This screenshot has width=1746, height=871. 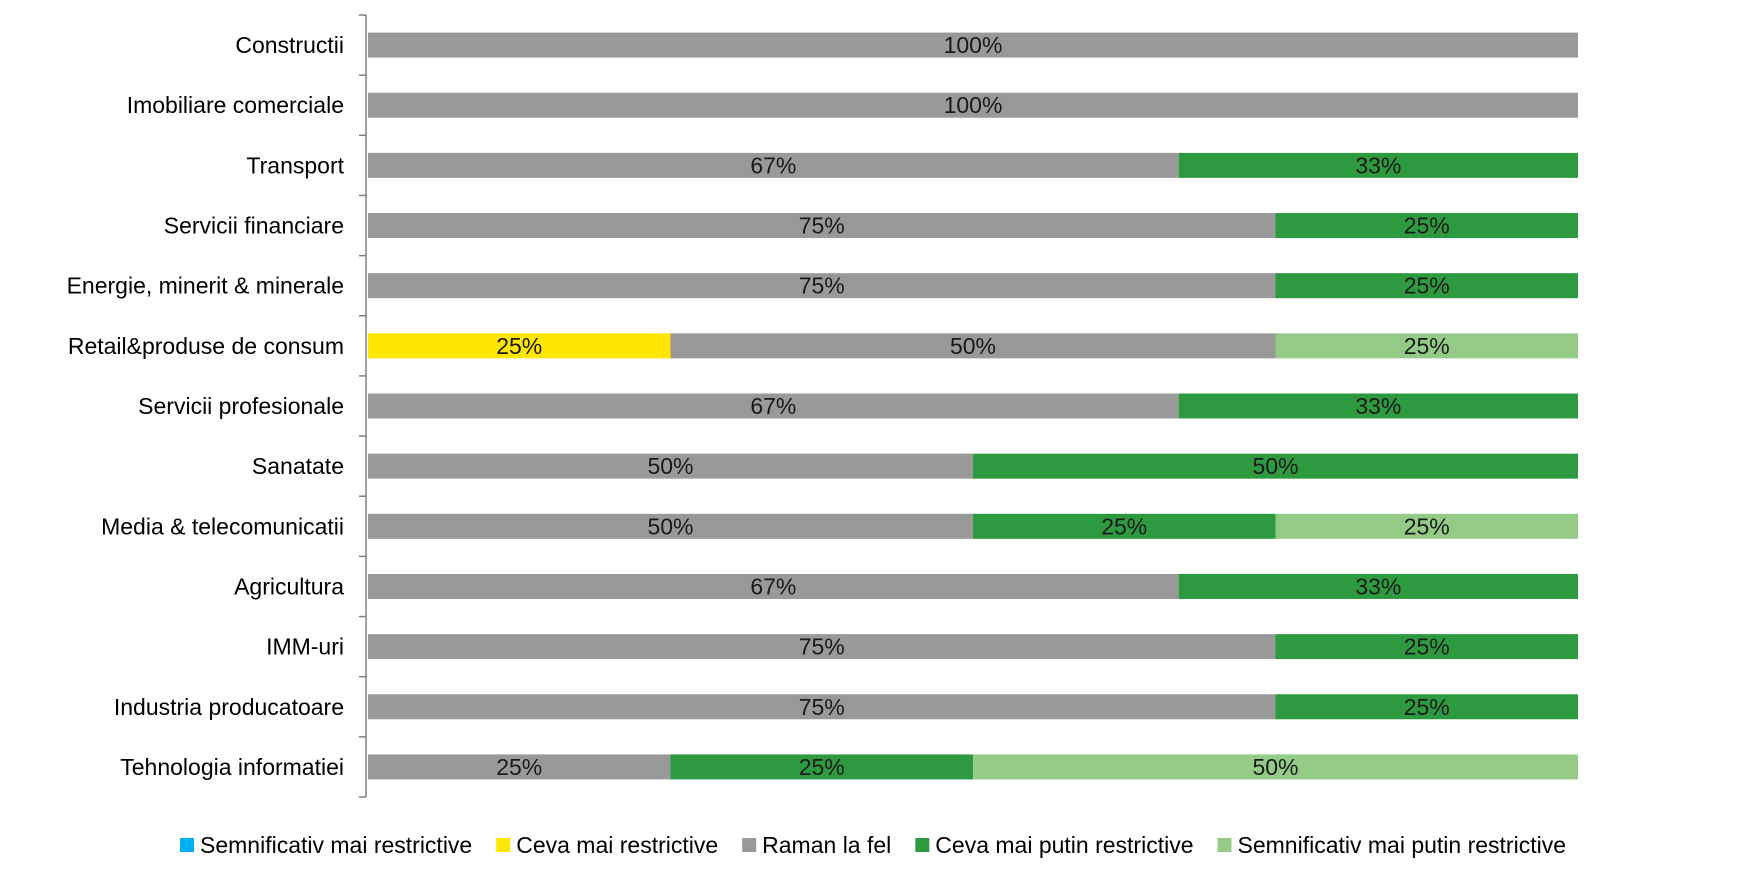 I want to click on category-label: IMM-uri, so click(x=305, y=647).